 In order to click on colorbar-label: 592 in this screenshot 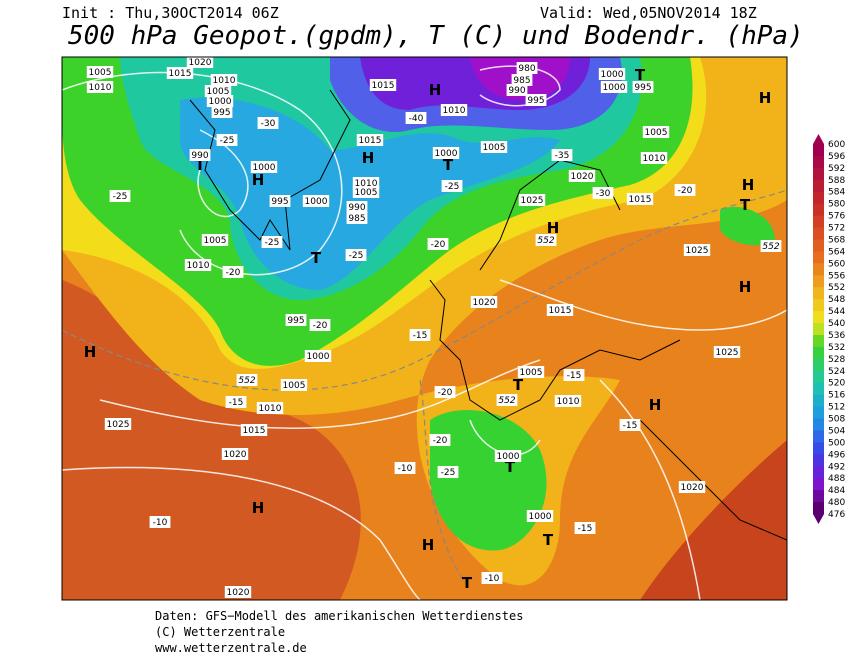, I will do `click(836, 169)`.